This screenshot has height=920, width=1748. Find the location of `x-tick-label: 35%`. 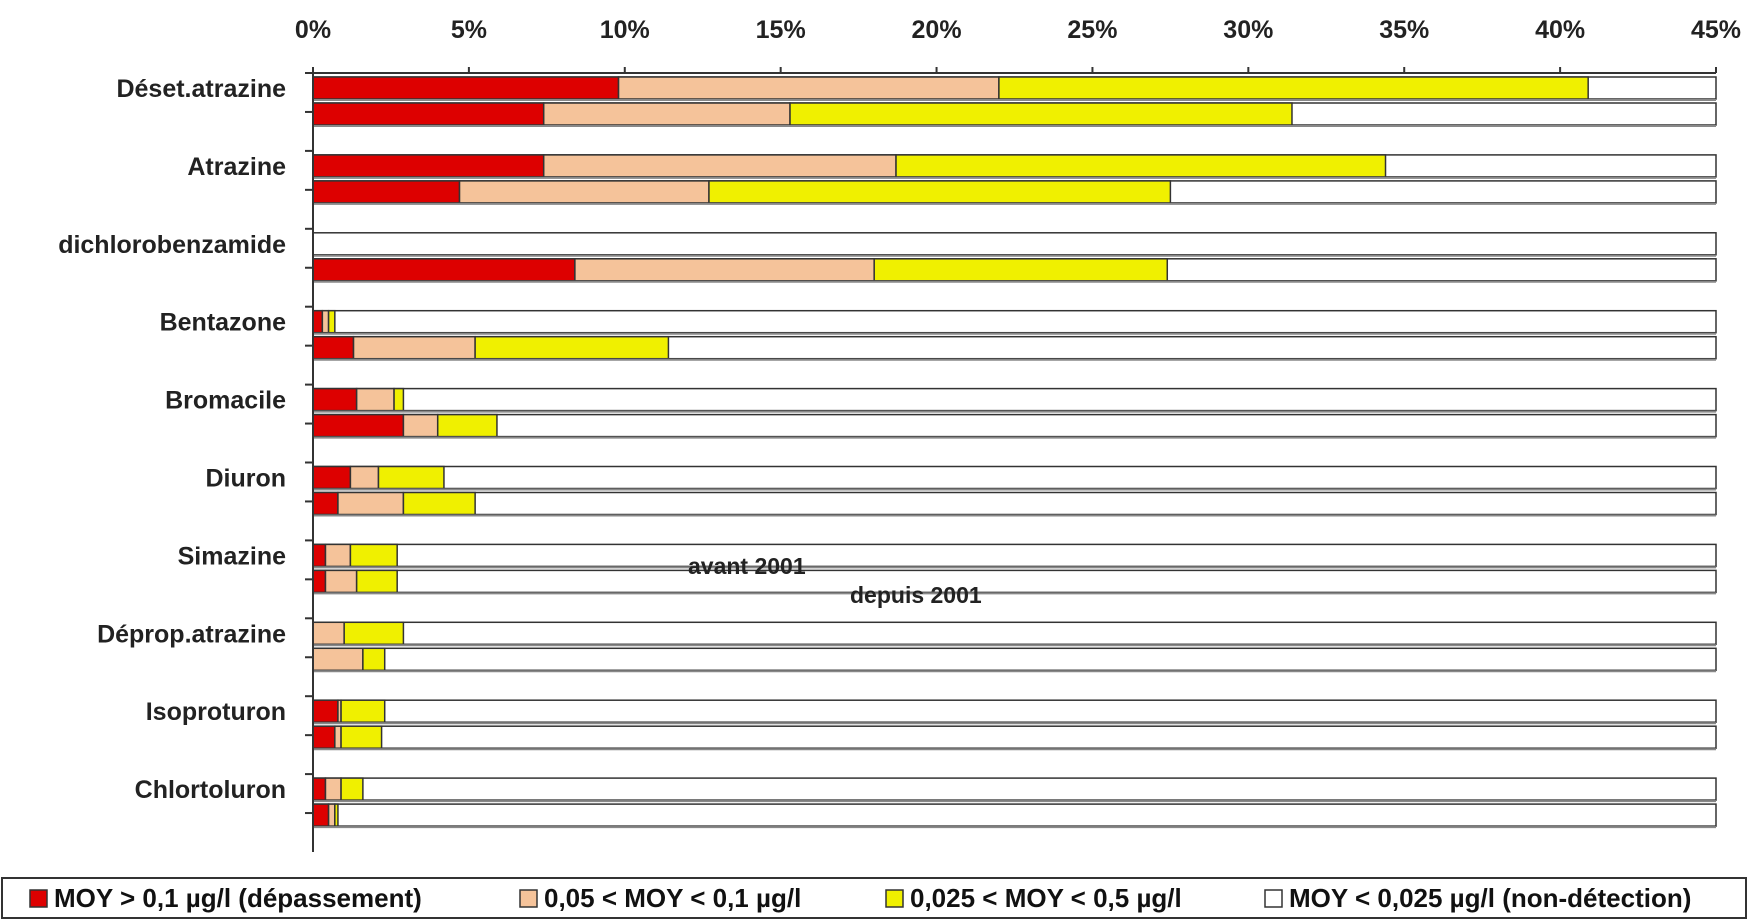

x-tick-label: 35% is located at coordinates (1404, 30).